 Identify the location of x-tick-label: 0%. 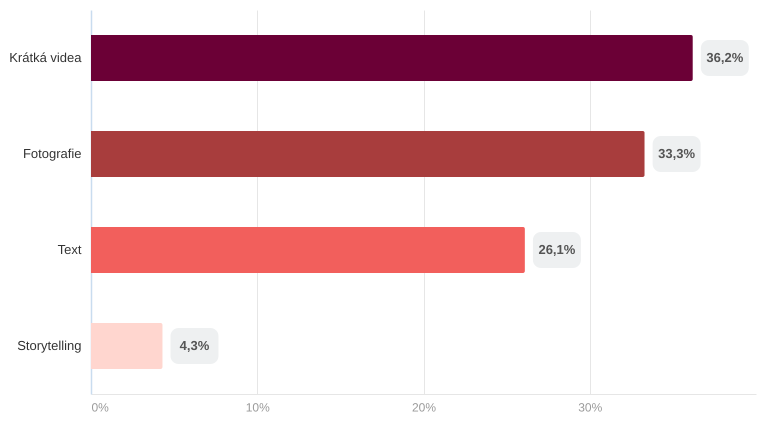
(101, 407).